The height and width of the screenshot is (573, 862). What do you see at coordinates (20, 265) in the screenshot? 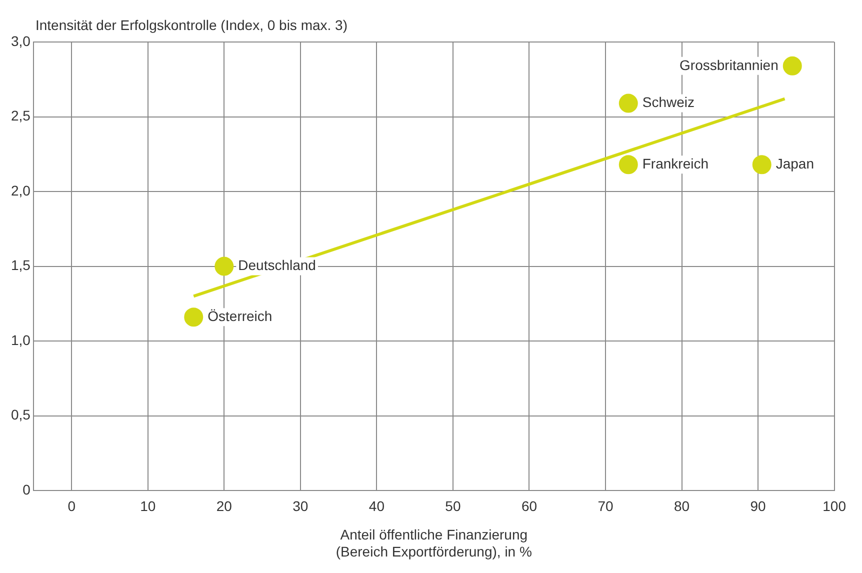
I see `y-tick-label: 1,5` at bounding box center [20, 265].